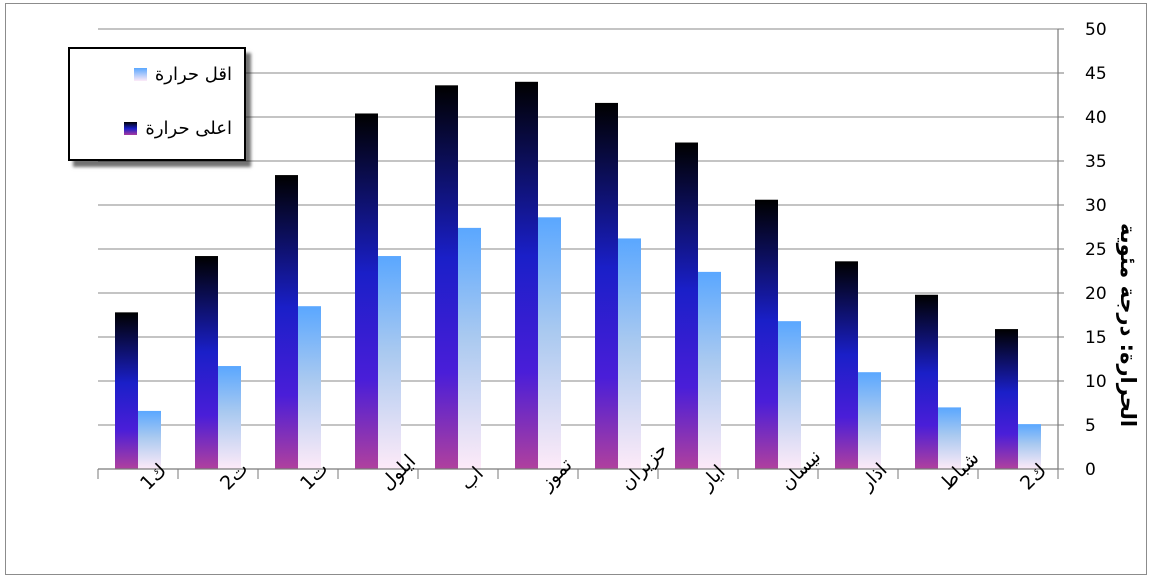 This screenshot has height=578, width=1152. What do you see at coordinates (1090, 470) in the screenshot?
I see `y-tick-label: 0` at bounding box center [1090, 470].